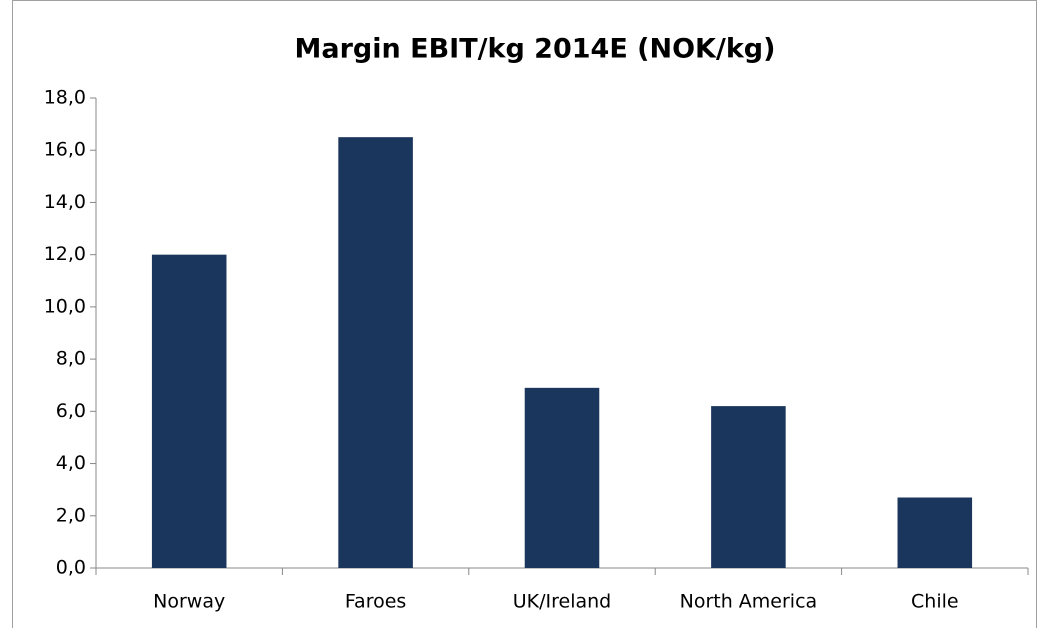 Image resolution: width=1041 pixels, height=628 pixels. I want to click on chart-title: Margin EBIT/kg 2014E (NOK/kg), so click(535, 49).